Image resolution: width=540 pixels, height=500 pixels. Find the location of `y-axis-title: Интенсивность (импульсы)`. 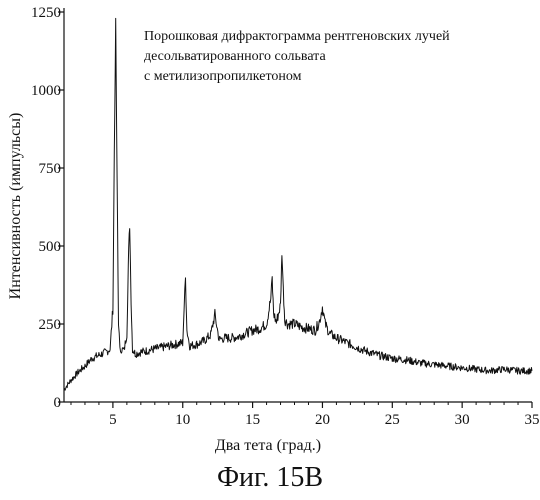

y-axis-title: Интенсивность (импульсы) is located at coordinates (15, 206).